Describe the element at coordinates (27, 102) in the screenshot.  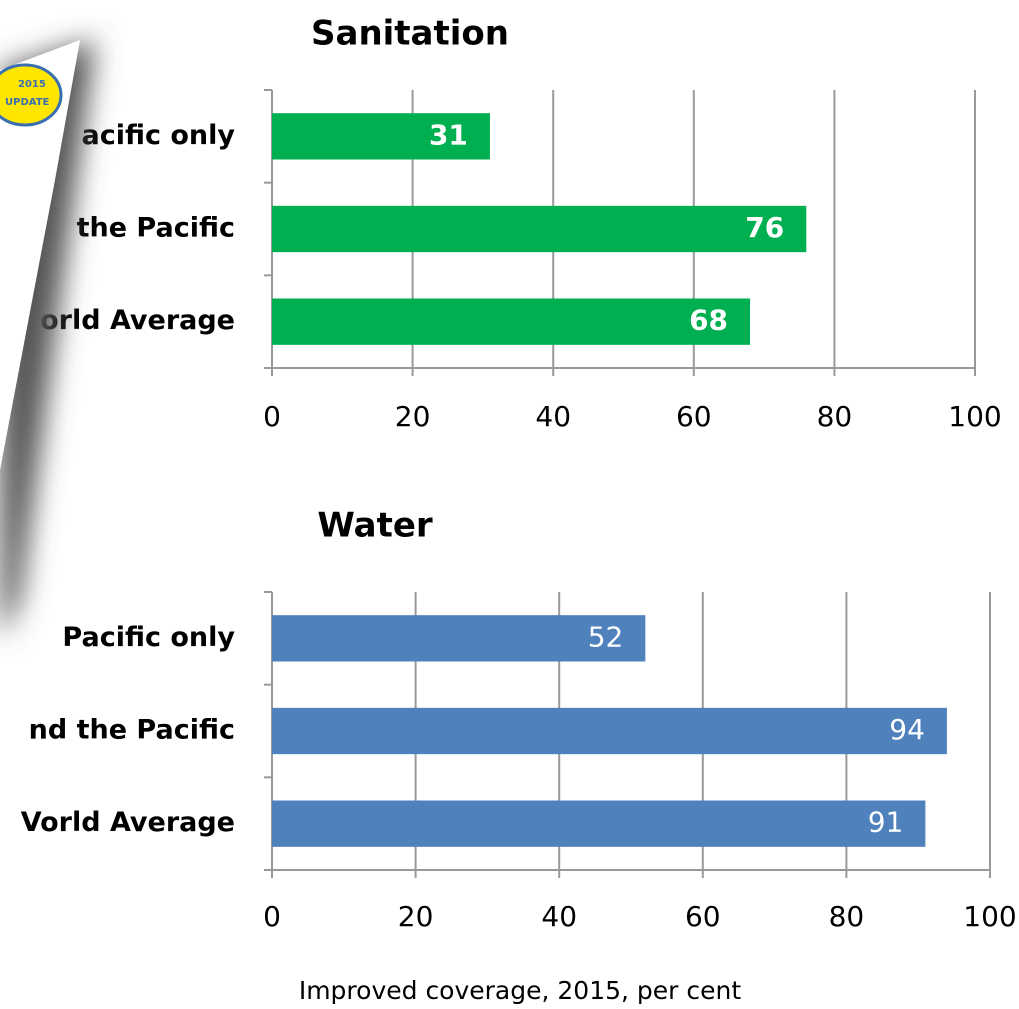
I see `badge-text: UPDATE` at that location.